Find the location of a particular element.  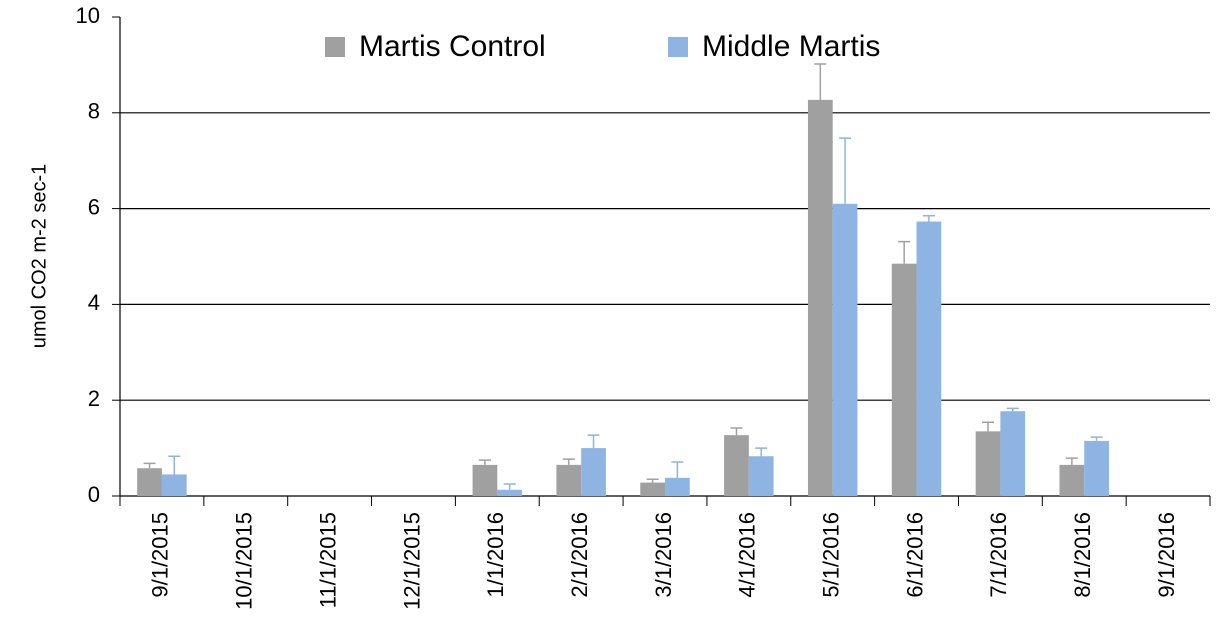

y-axis-label: umol CO2 m-2 sec-1 is located at coordinates (39, 256).